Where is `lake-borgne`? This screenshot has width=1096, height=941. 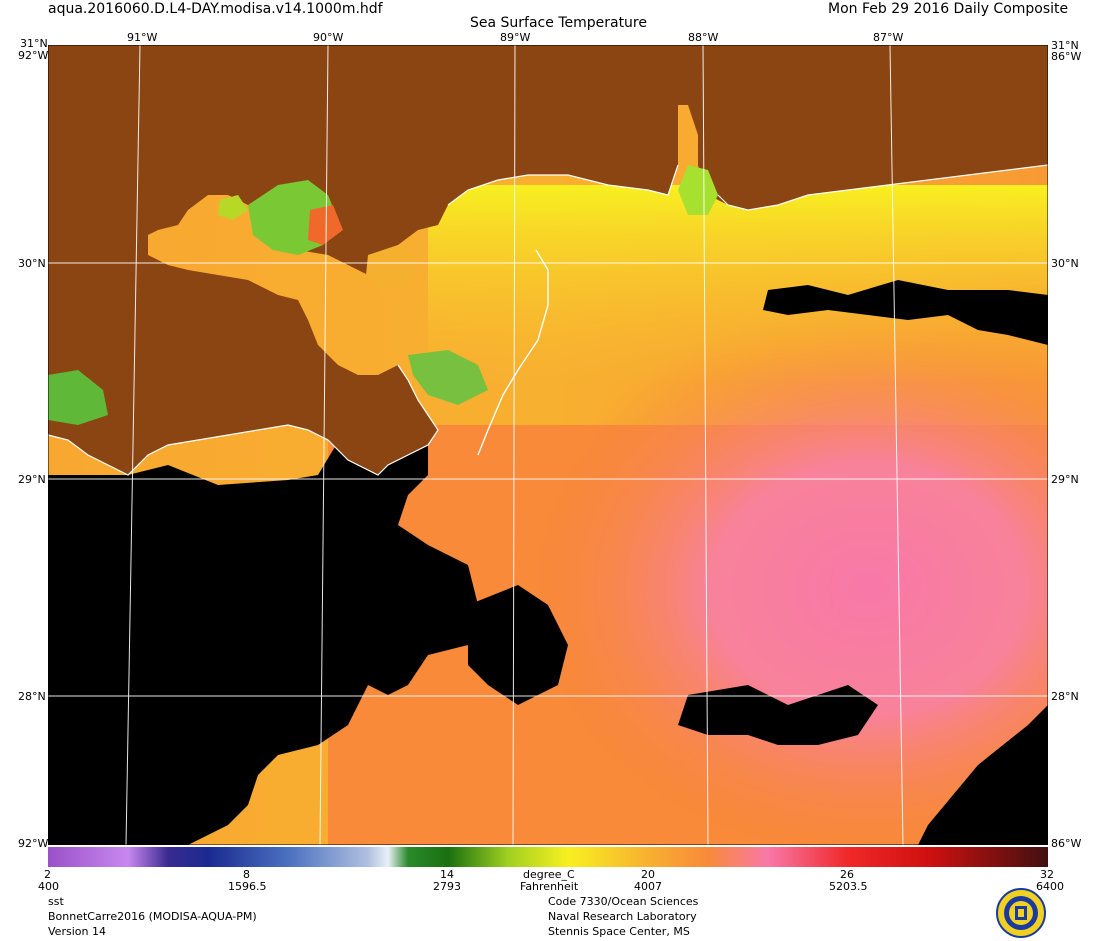 lake-borgne is located at coordinates (392, 267).